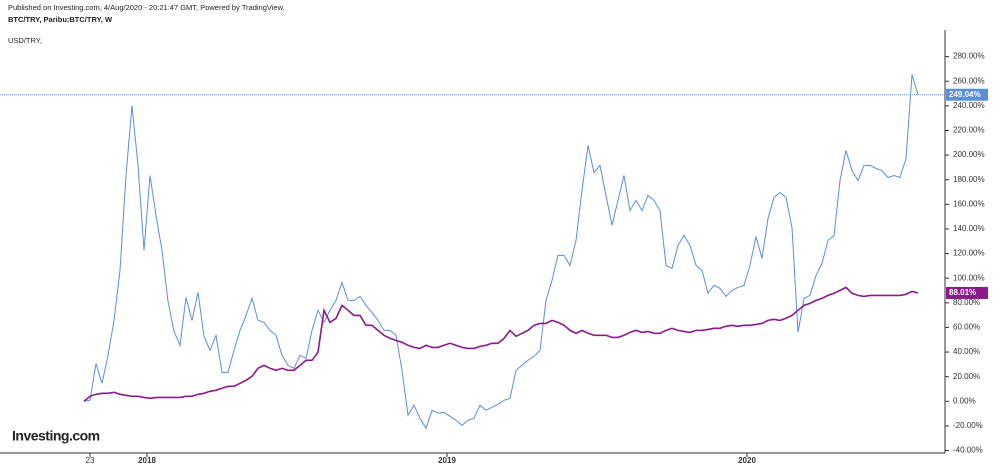 This screenshot has height=468, width=1000. I want to click on x-tick-label: 23, so click(90, 460).